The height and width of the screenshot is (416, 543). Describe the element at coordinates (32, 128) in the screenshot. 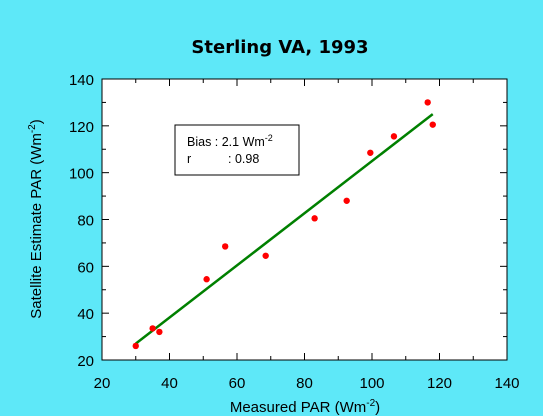

I see `y-axis-label-sup: -2` at that location.